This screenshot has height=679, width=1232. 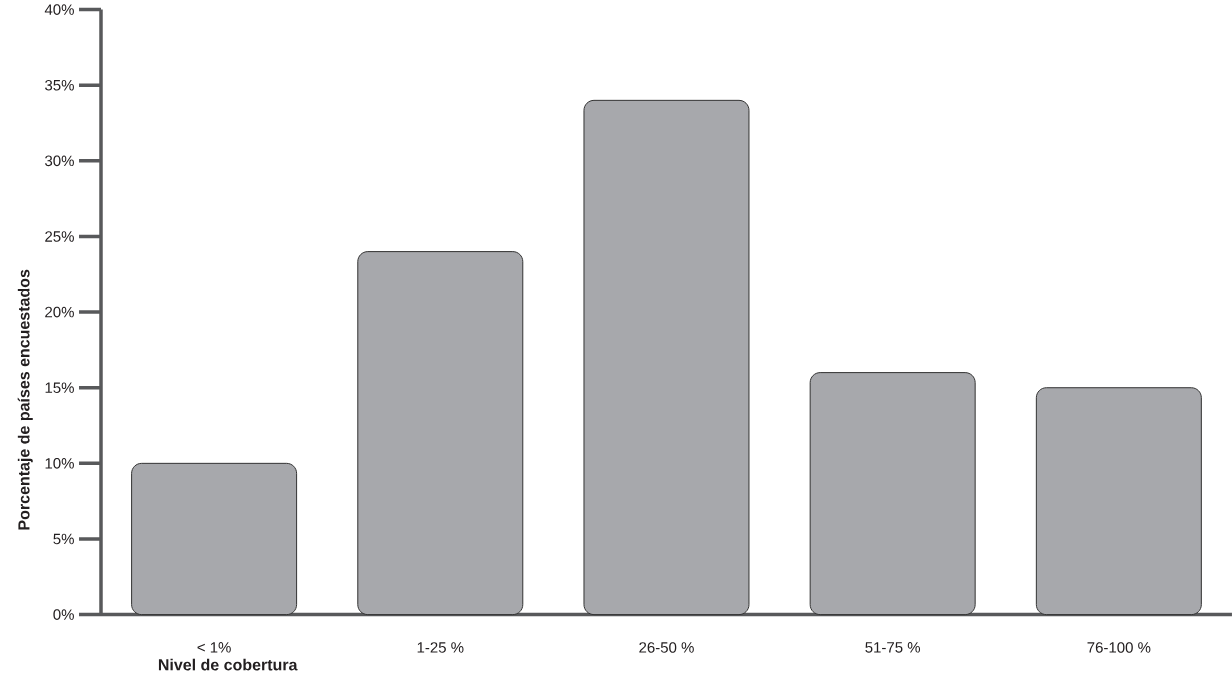 I want to click on y-tick-label: 0%, so click(x=63, y=614).